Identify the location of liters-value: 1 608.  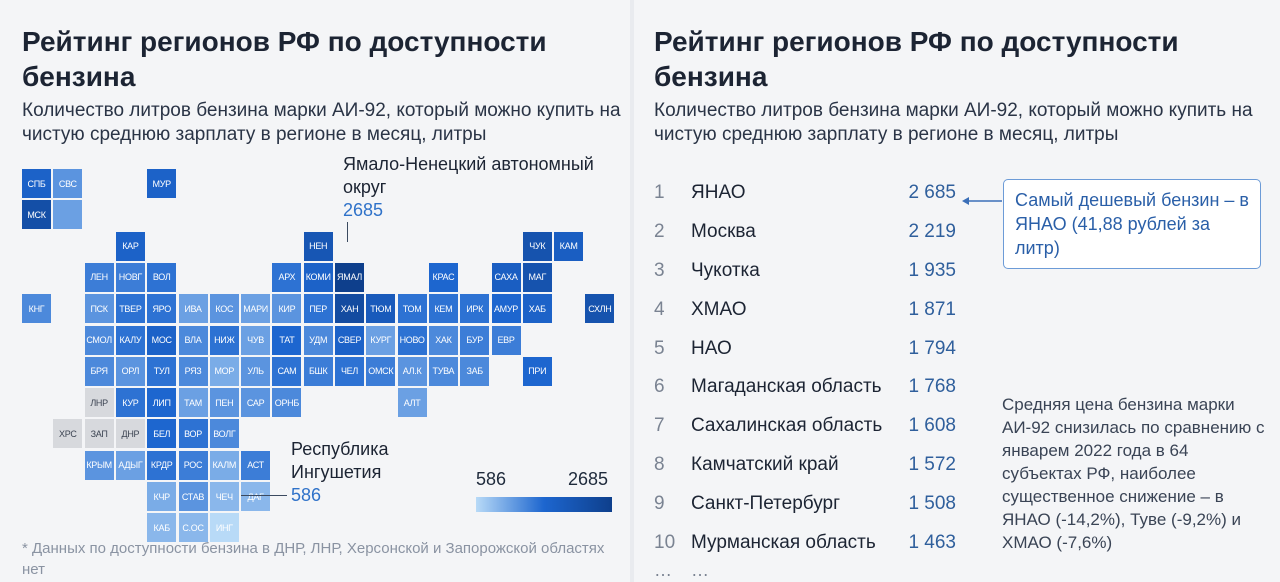
(932, 426).